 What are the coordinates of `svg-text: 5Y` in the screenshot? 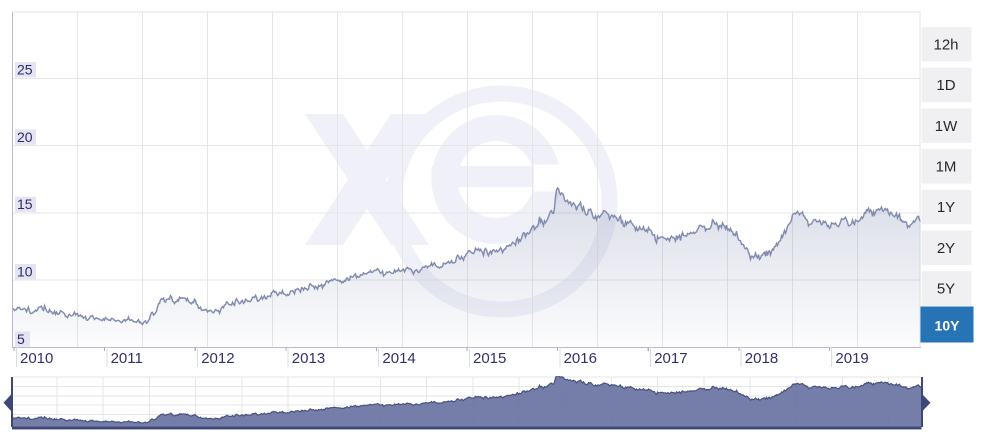 It's located at (946, 289).